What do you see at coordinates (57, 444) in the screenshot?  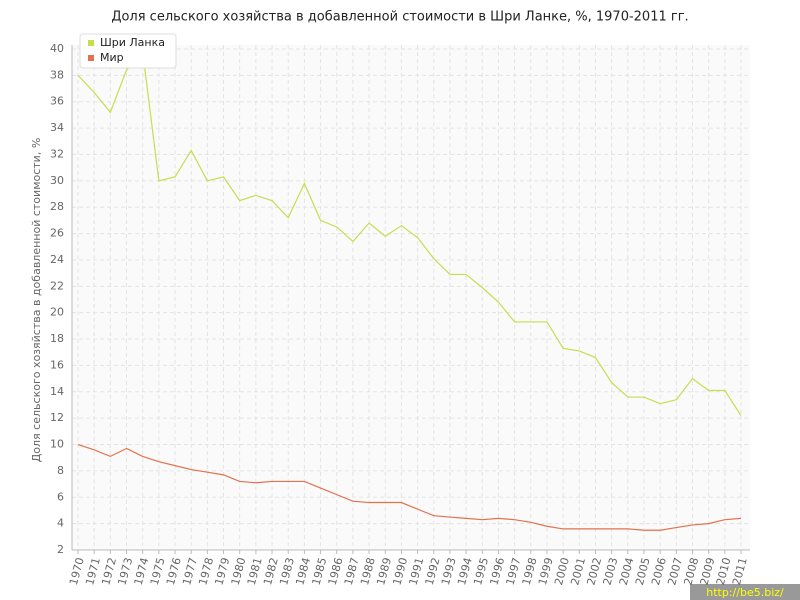 I see `y-tick-label: 10` at bounding box center [57, 444].